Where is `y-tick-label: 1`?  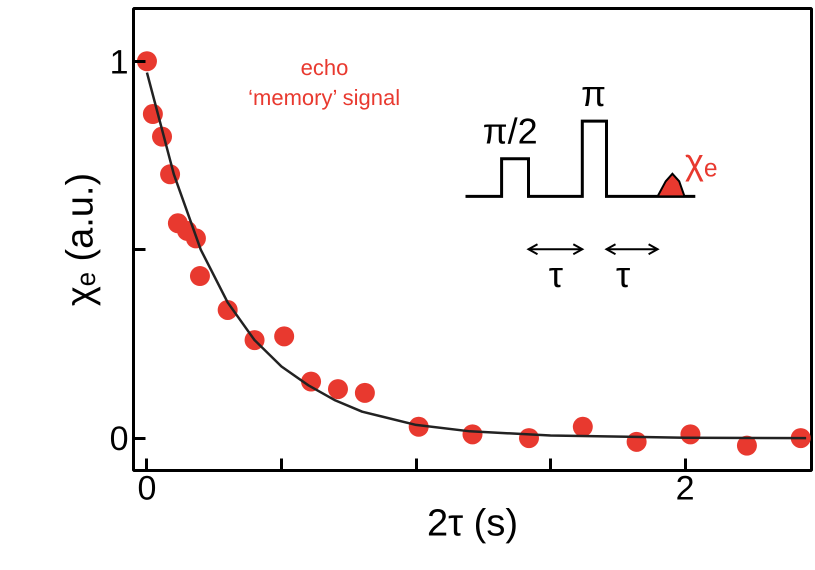
y-tick-label: 1 is located at coordinates (119, 62).